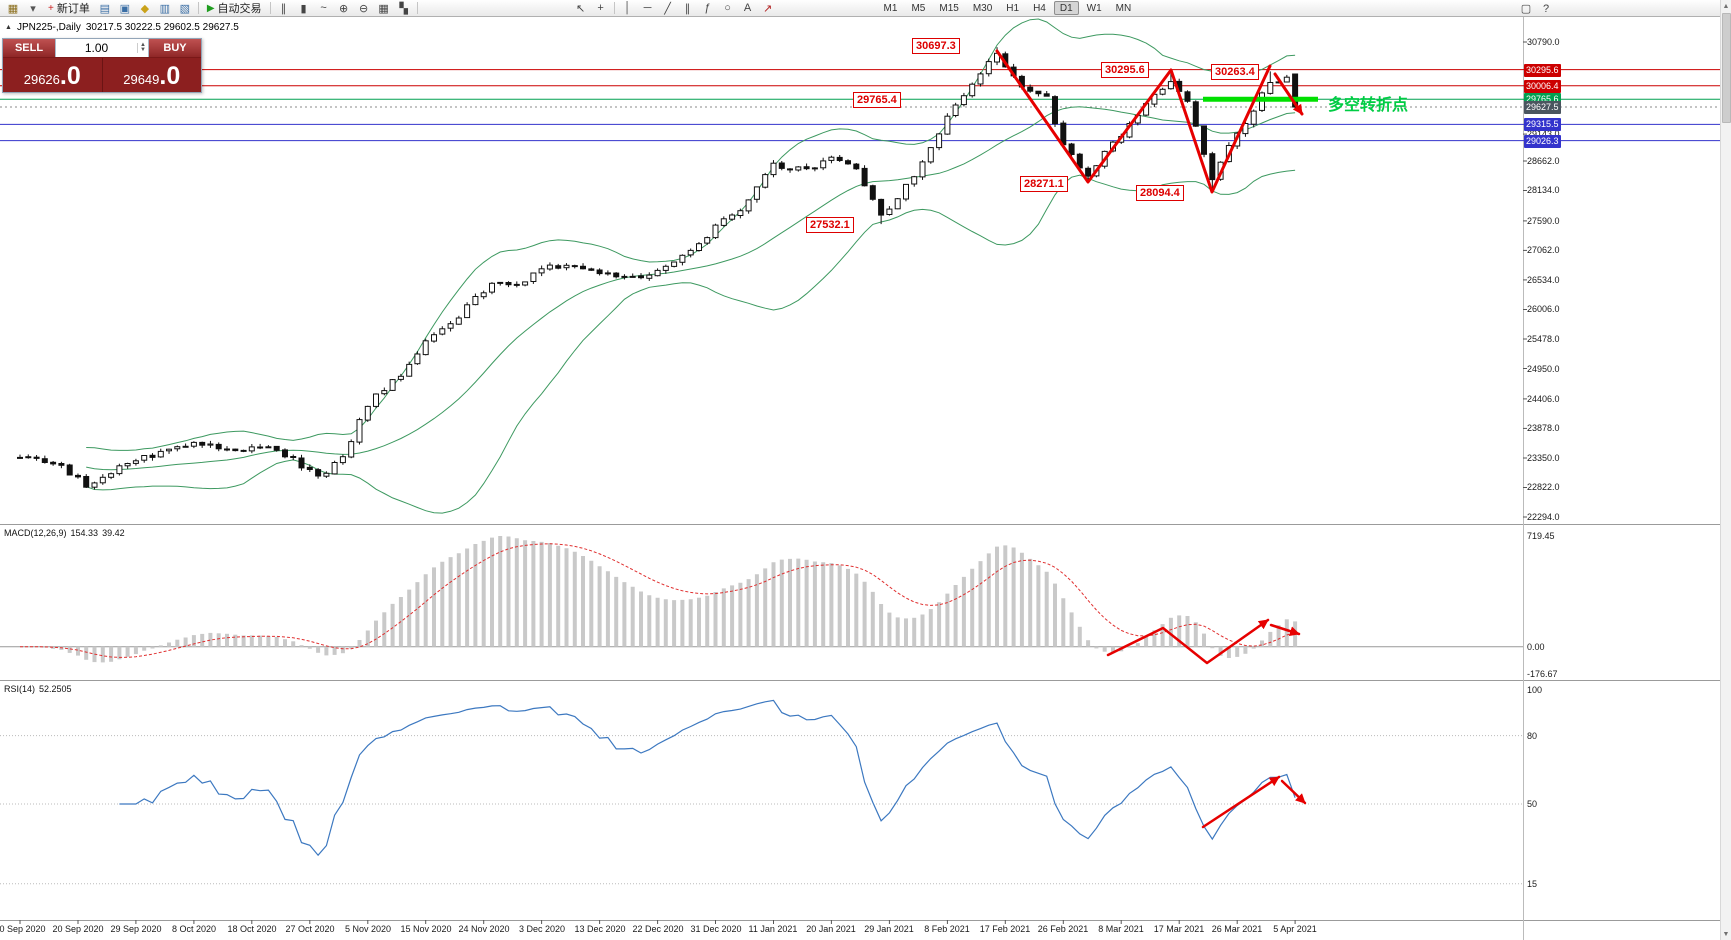  What do you see at coordinates (727, 8) in the screenshot?
I see `shapes-icon: ○` at bounding box center [727, 8].